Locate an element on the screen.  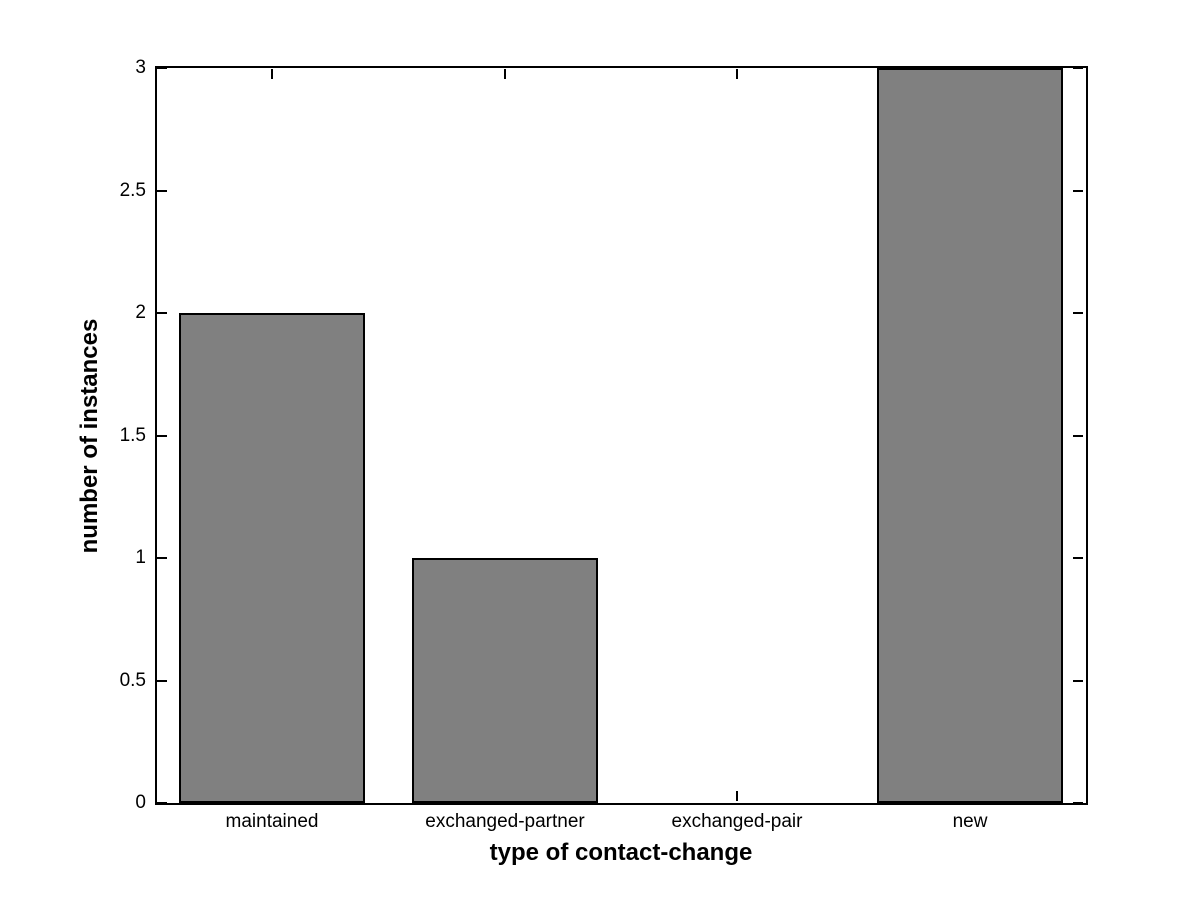
x-tick-label: exchanged-partner is located at coordinates (505, 821).